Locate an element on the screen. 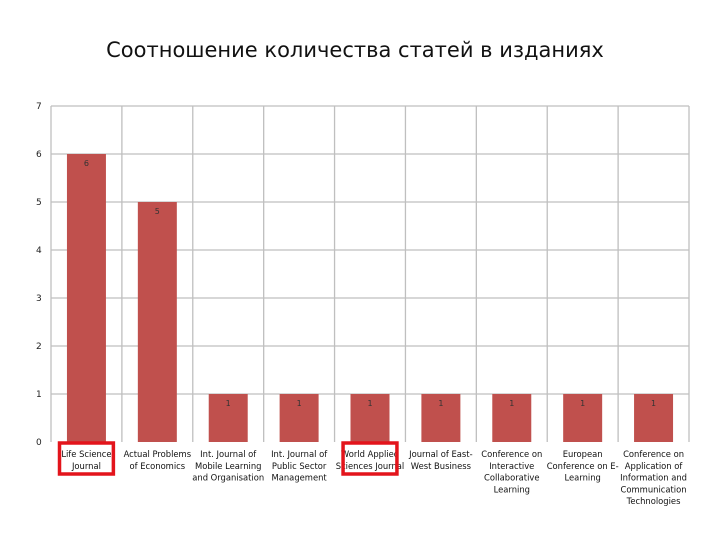 This screenshot has height=540, width=720. y-tick-label: 0 is located at coordinates (39, 443).